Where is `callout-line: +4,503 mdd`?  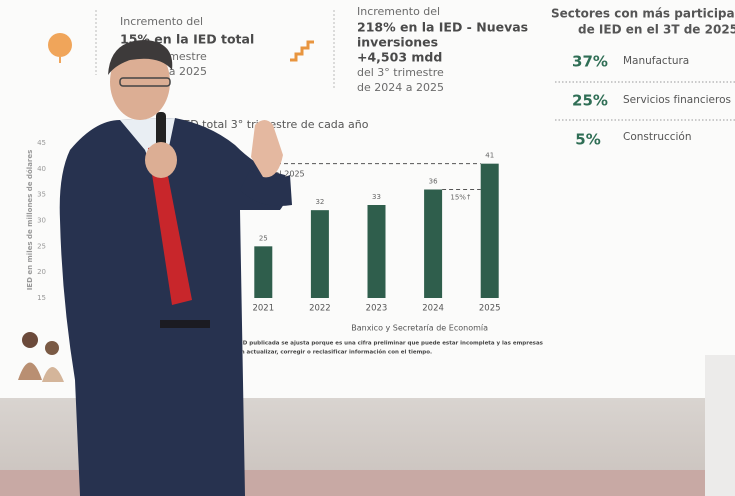
callout-line: +4,503 mdd is located at coordinates (399, 57).